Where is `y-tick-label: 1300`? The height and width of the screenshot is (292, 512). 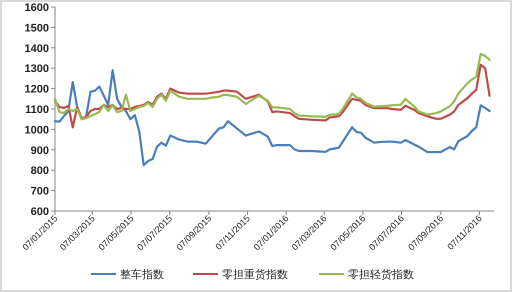 y-tick-label: 1300 is located at coordinates (36, 69).